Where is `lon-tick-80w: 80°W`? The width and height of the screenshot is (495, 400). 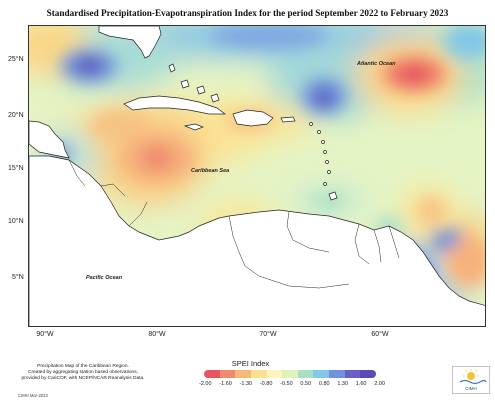
lon-tick-80w: 80°W is located at coordinates (157, 334).